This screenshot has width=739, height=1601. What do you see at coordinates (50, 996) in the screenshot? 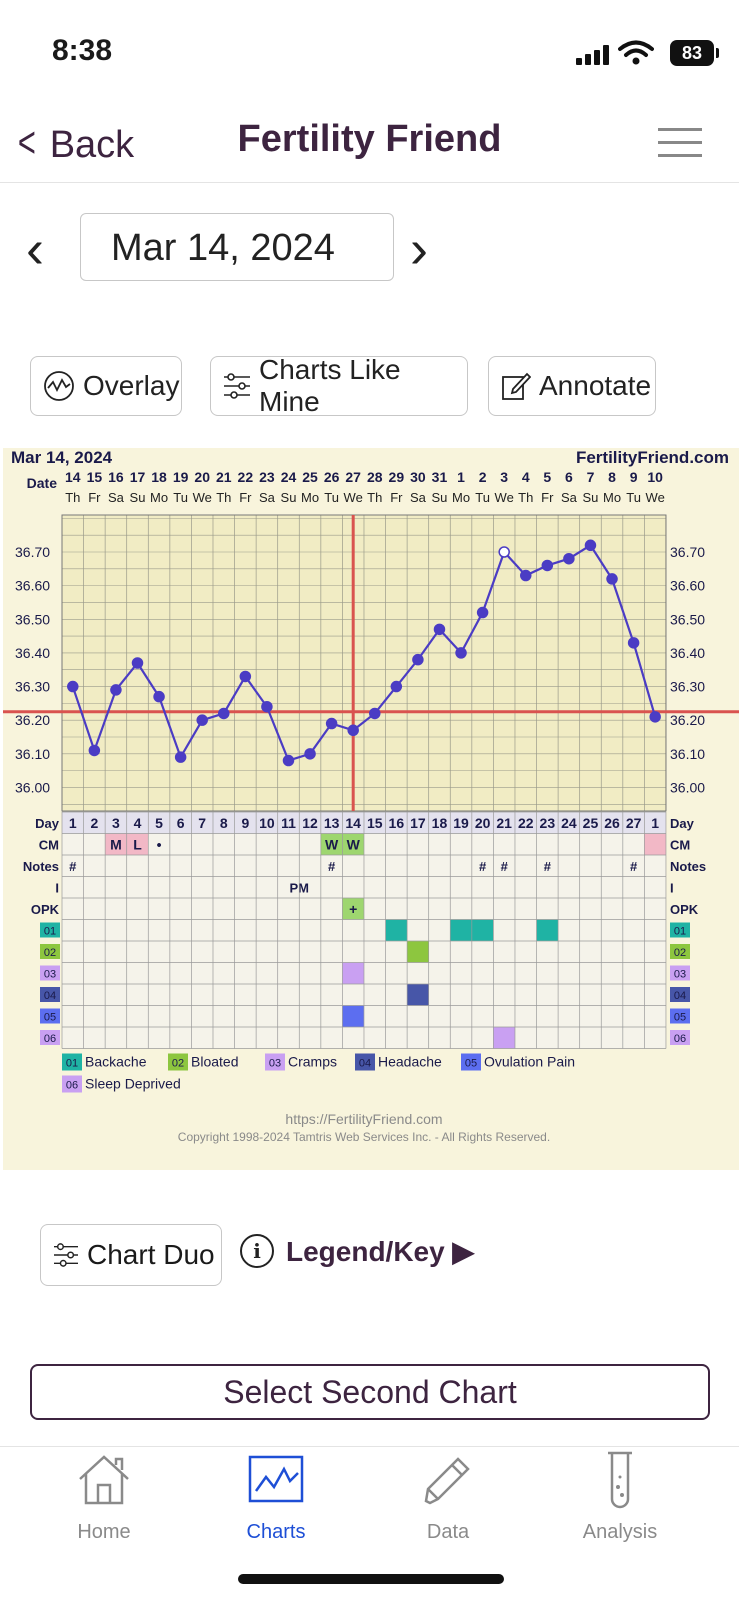
I see `symptom-code-label: 04` at bounding box center [50, 996].